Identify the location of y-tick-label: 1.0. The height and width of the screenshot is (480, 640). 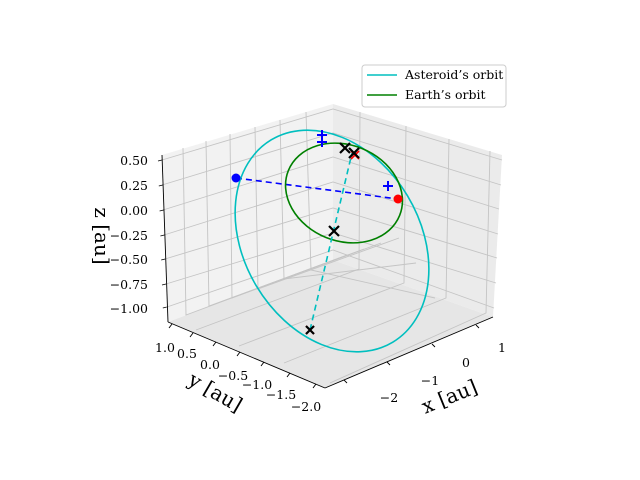
(165, 347).